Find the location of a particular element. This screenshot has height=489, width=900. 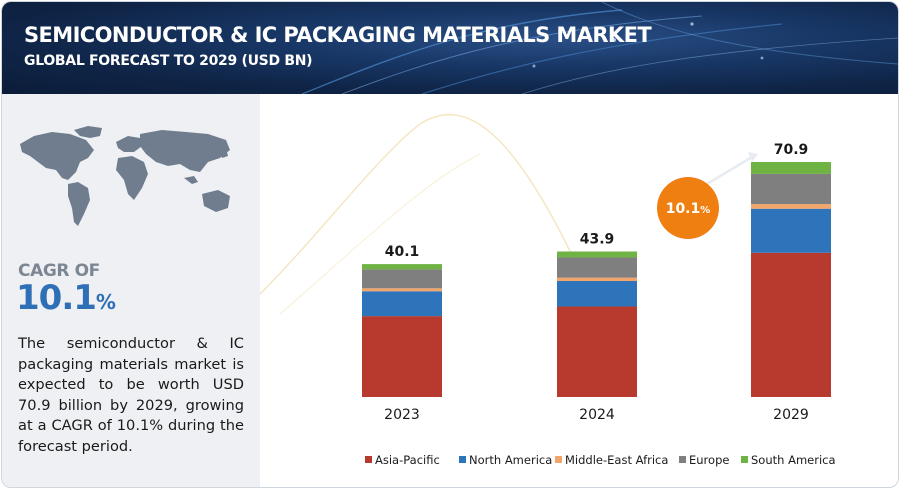

total-label-2023: 40.1 is located at coordinates (402, 252).